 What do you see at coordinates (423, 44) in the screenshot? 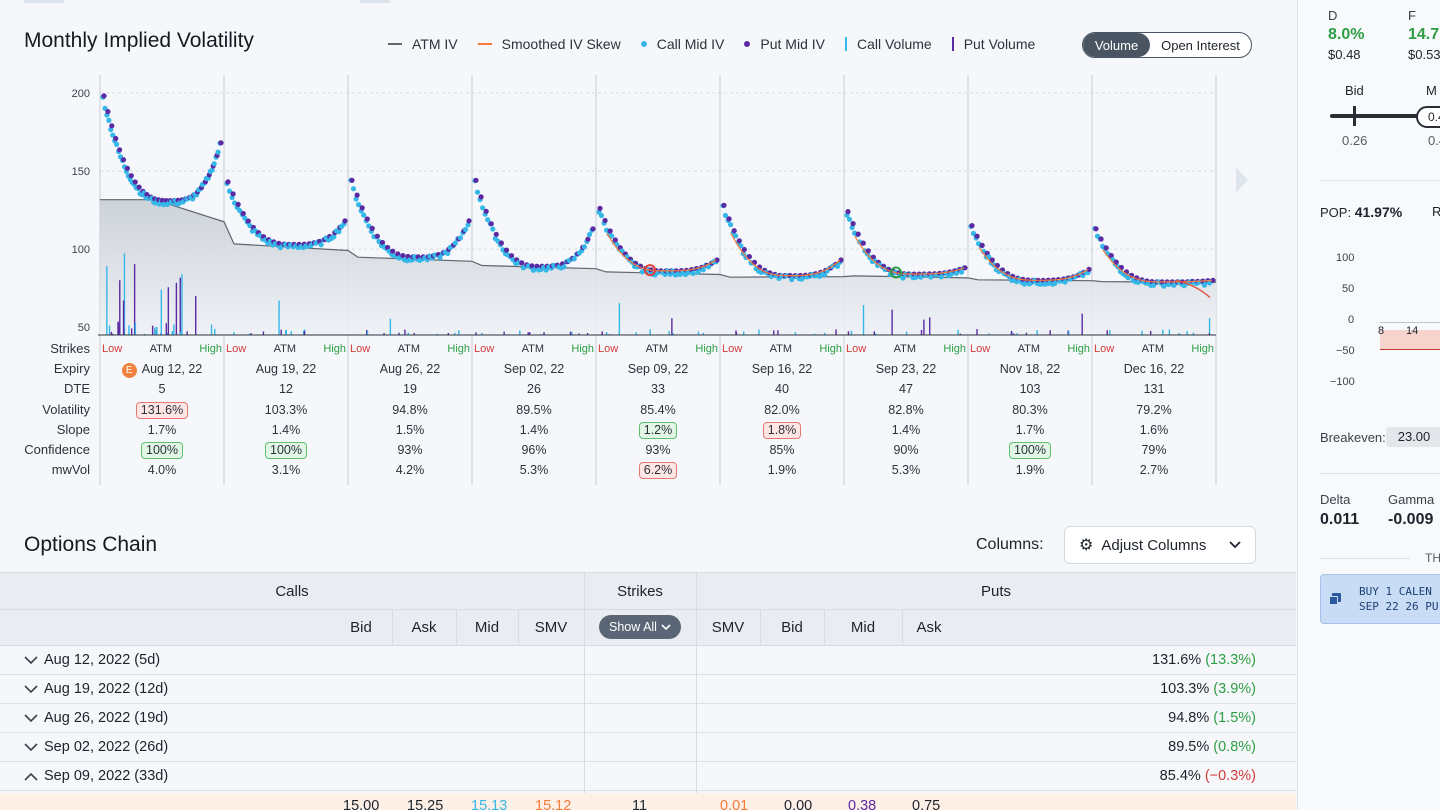
I see `legend-atm-iv: ATM IV` at bounding box center [423, 44].